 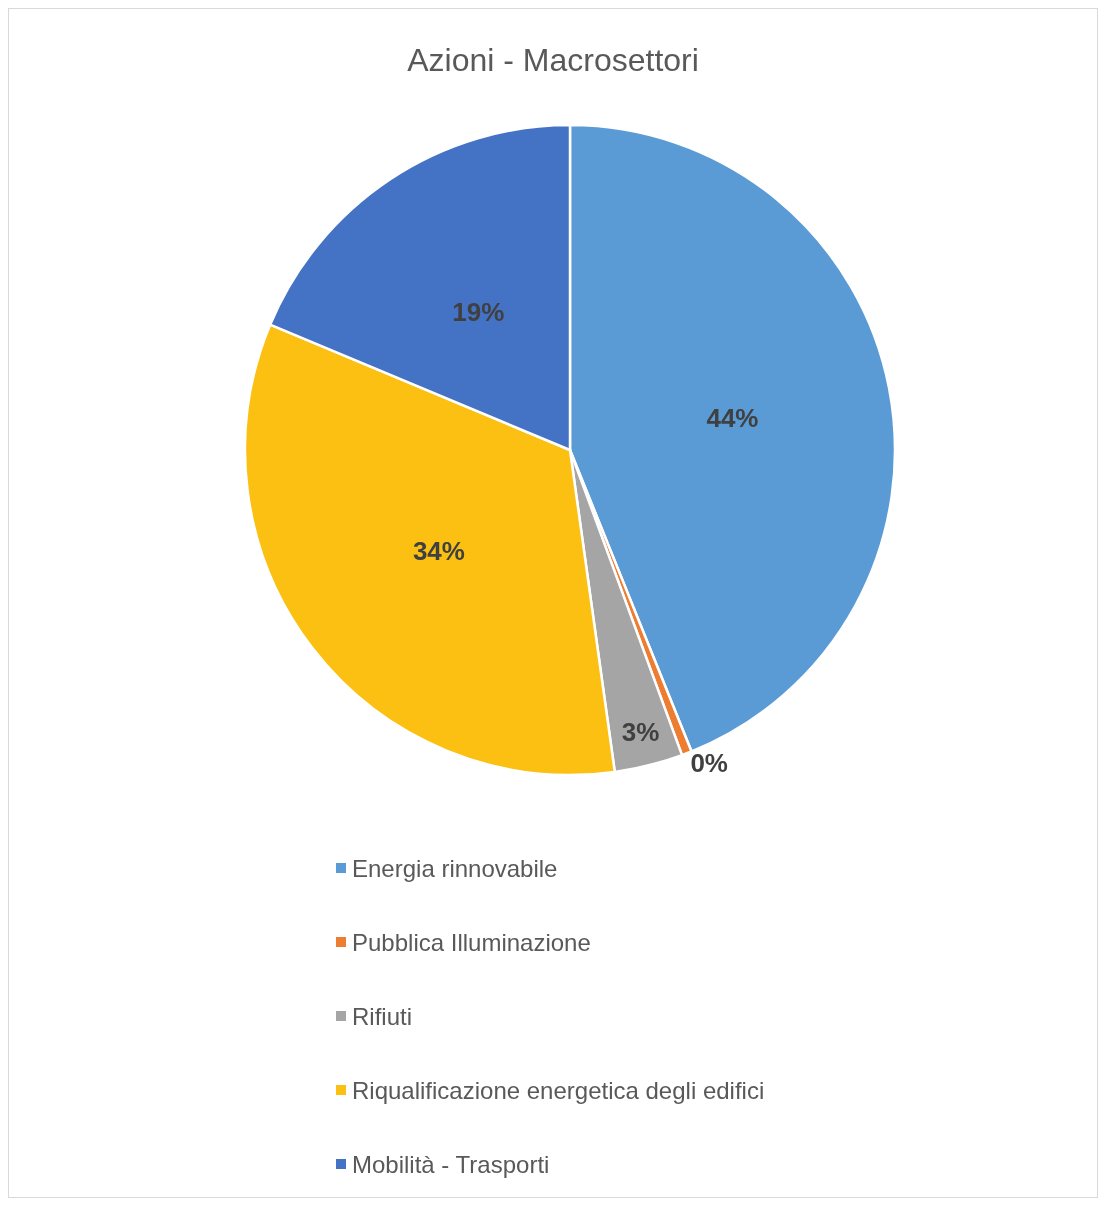 What do you see at coordinates (709, 762) in the screenshot?
I see `data-label: 0%` at bounding box center [709, 762].